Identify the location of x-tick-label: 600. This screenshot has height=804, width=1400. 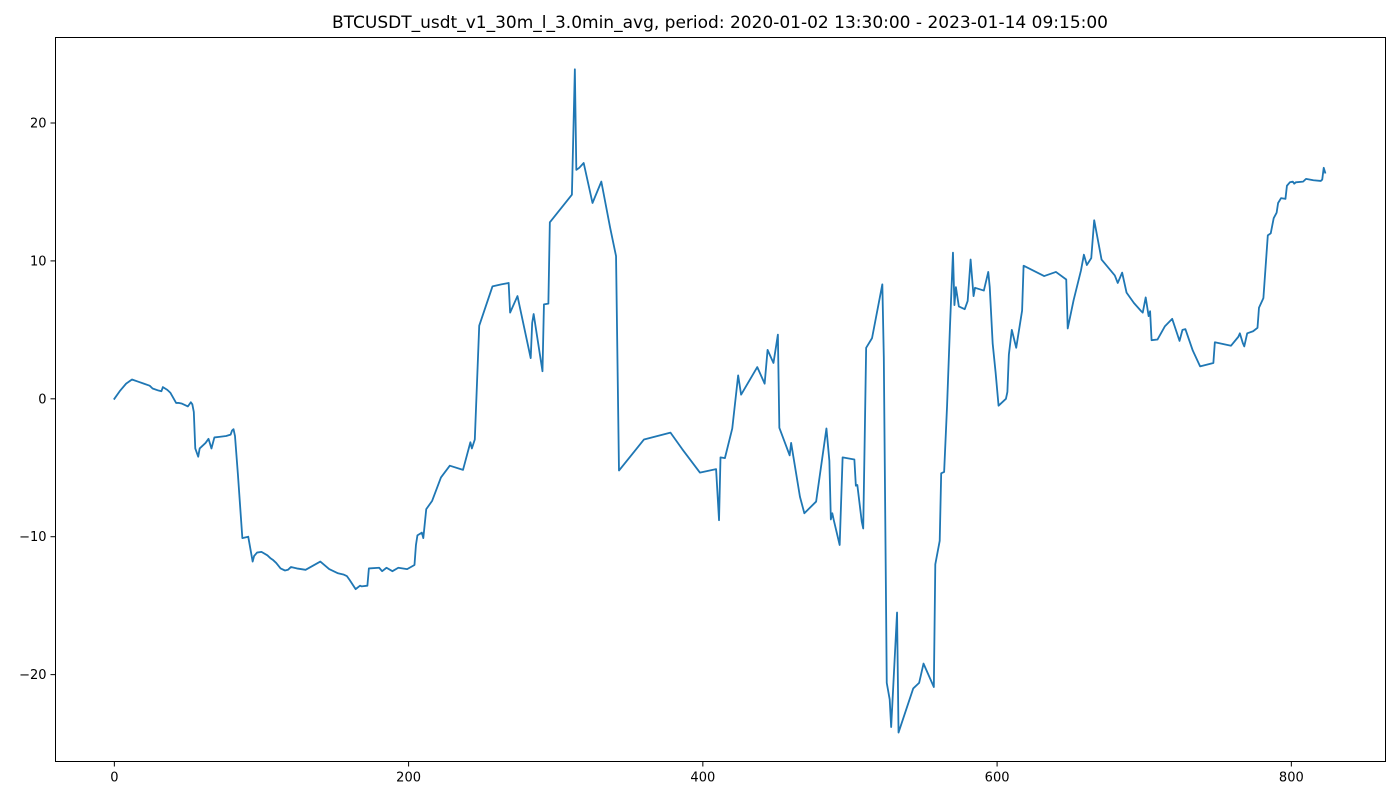
(997, 778).